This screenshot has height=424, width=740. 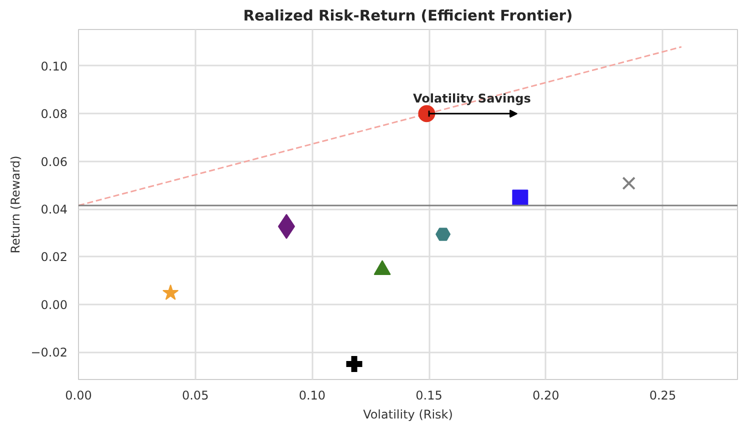 I want to click on y-tick-label: 0.00, so click(x=54, y=305).